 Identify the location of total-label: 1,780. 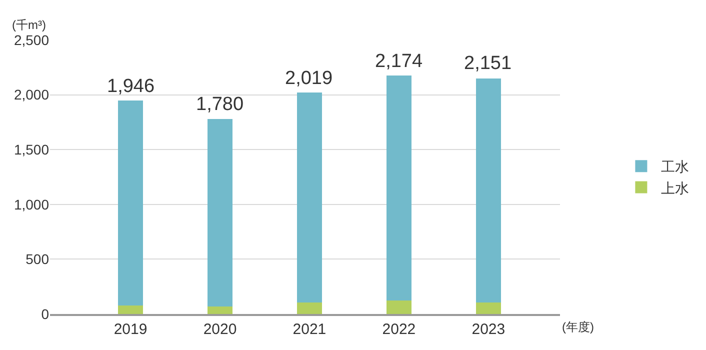
(220, 104).